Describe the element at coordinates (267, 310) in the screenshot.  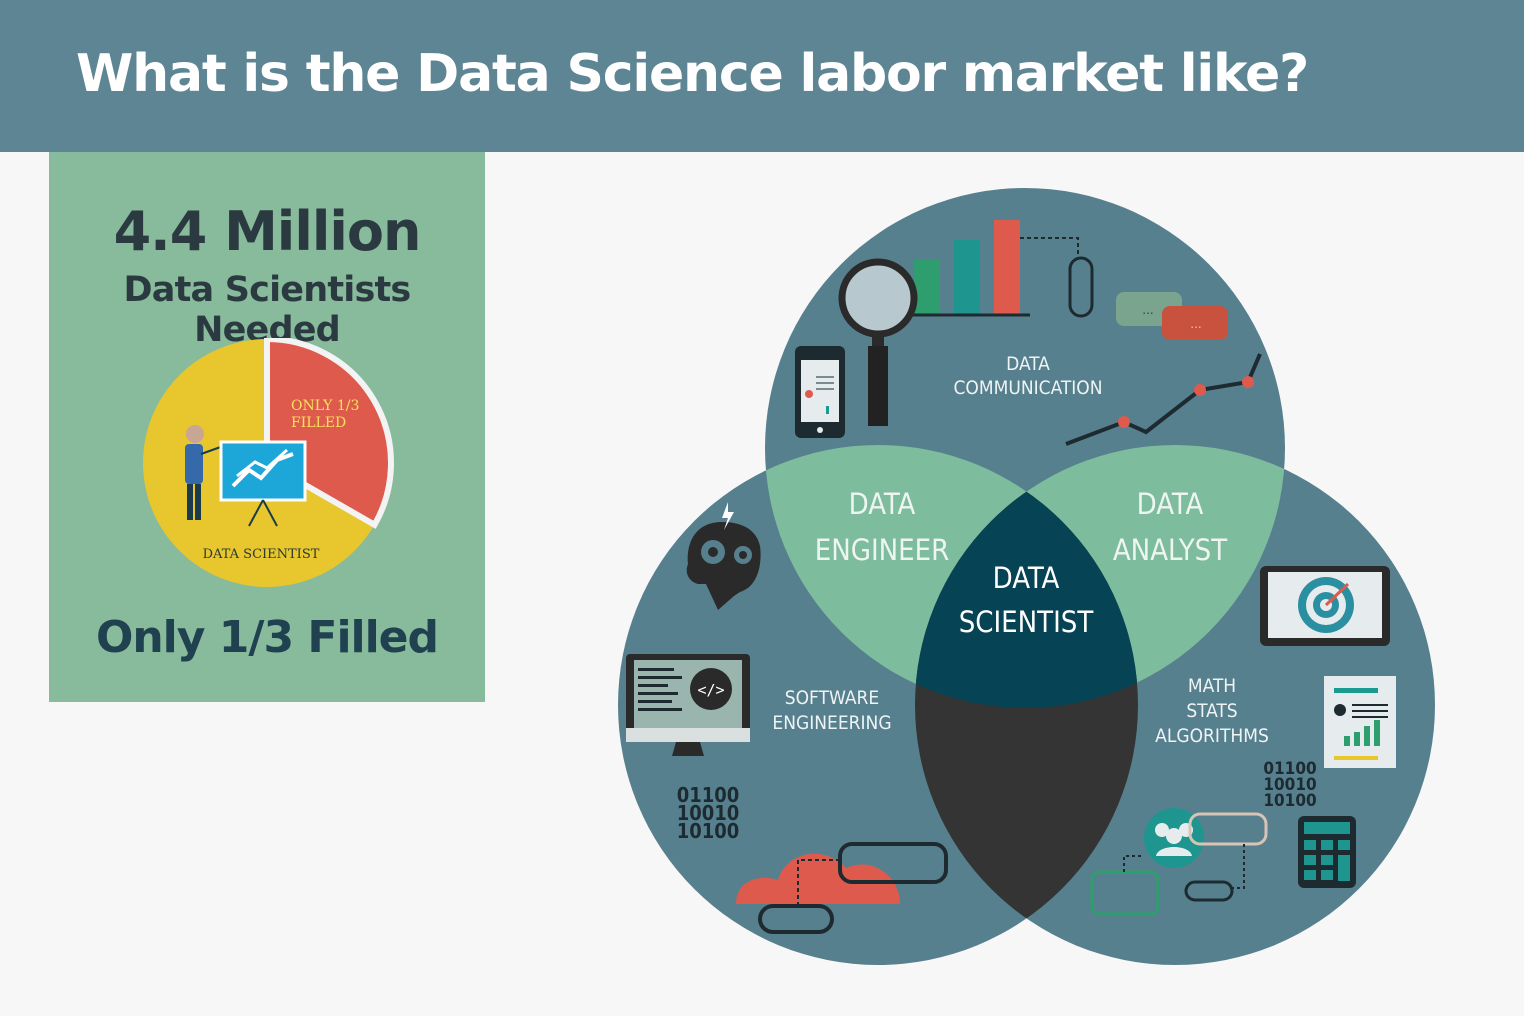
I see `stat-subtitle: Data Scientists Needed` at that location.